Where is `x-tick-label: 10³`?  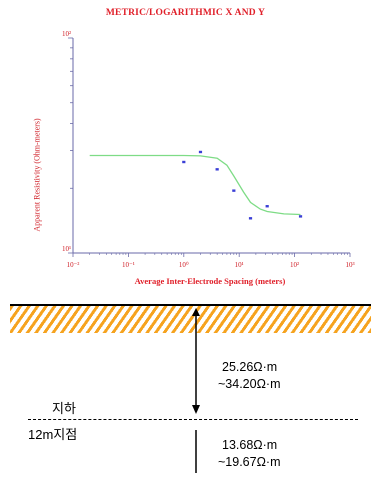 x-tick-label: 10³ is located at coordinates (349, 265).